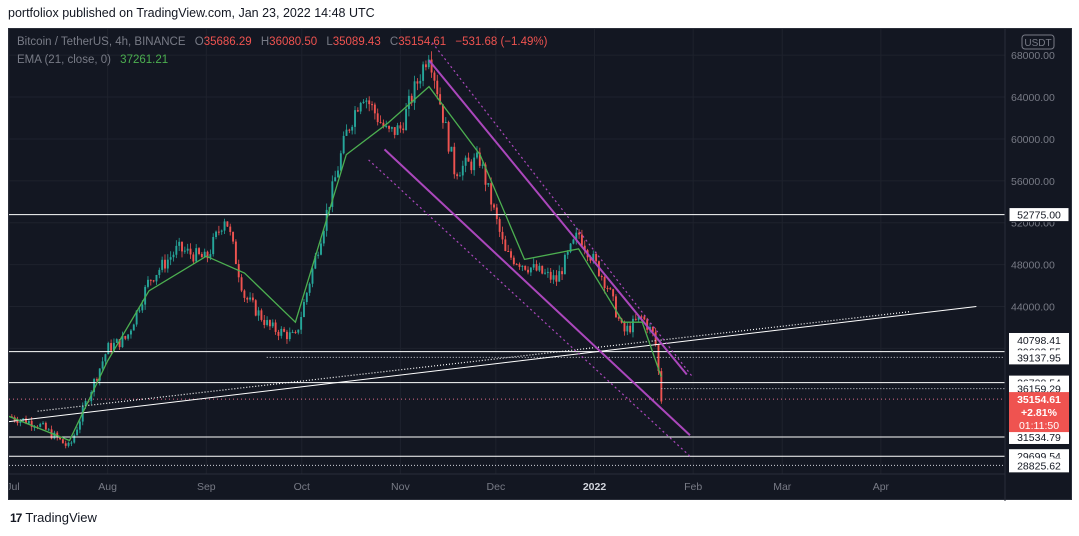 The image size is (1079, 536). I want to click on price-tick-label: 56000.00, so click(1033, 182).